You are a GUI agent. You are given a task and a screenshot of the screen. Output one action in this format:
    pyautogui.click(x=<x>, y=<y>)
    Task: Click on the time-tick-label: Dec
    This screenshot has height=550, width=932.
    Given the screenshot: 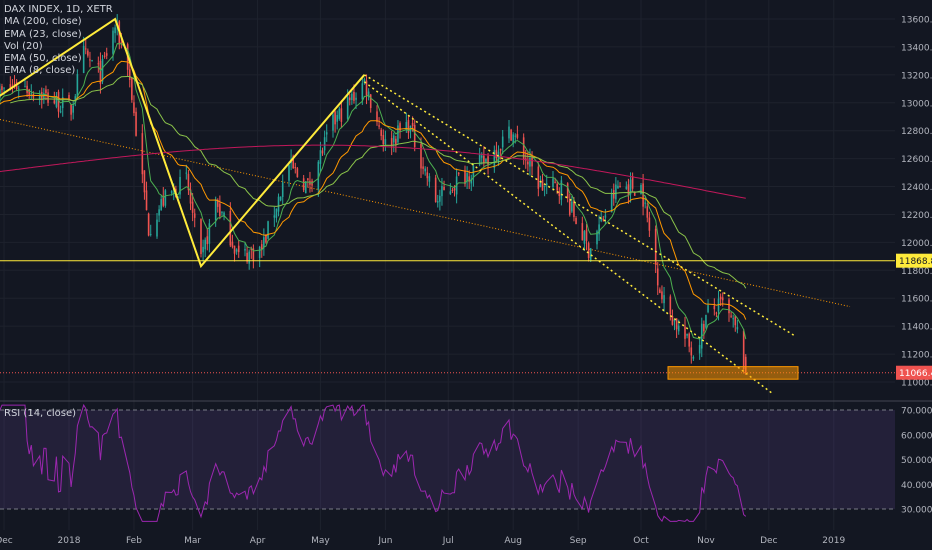 What is the action you would take?
    pyautogui.click(x=6, y=541)
    